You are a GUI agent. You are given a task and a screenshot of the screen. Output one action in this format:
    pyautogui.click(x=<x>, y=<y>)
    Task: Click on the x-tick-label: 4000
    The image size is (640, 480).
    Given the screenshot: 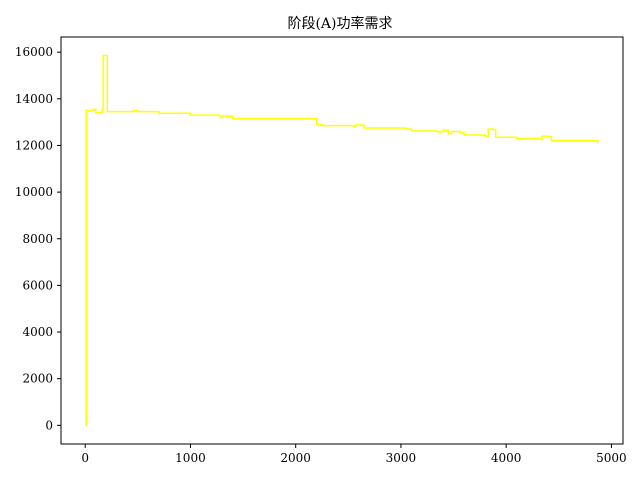 What is the action you would take?
    pyautogui.click(x=506, y=458)
    